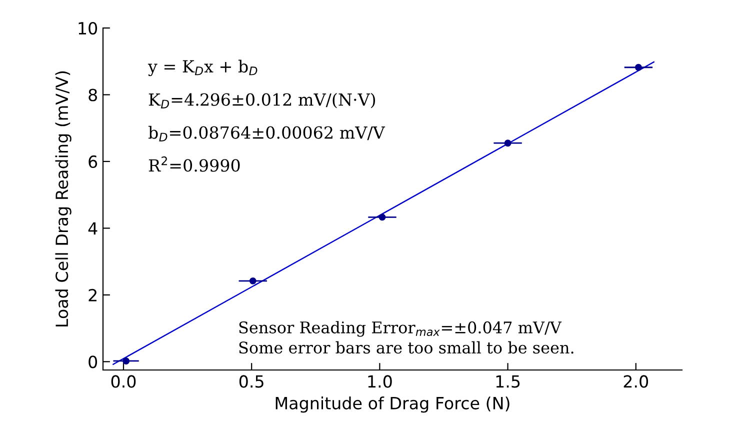 The width and height of the screenshot is (754, 423). What do you see at coordinates (393, 404) in the screenshot?
I see `x-axis-title: Magnitude of Drag Force (N)` at bounding box center [393, 404].